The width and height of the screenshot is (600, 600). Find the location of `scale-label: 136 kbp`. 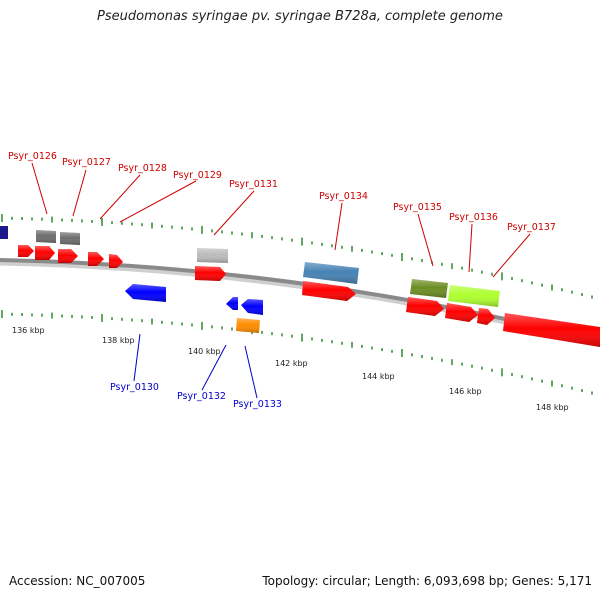

scale-label: 136 kbp is located at coordinates (28, 330).